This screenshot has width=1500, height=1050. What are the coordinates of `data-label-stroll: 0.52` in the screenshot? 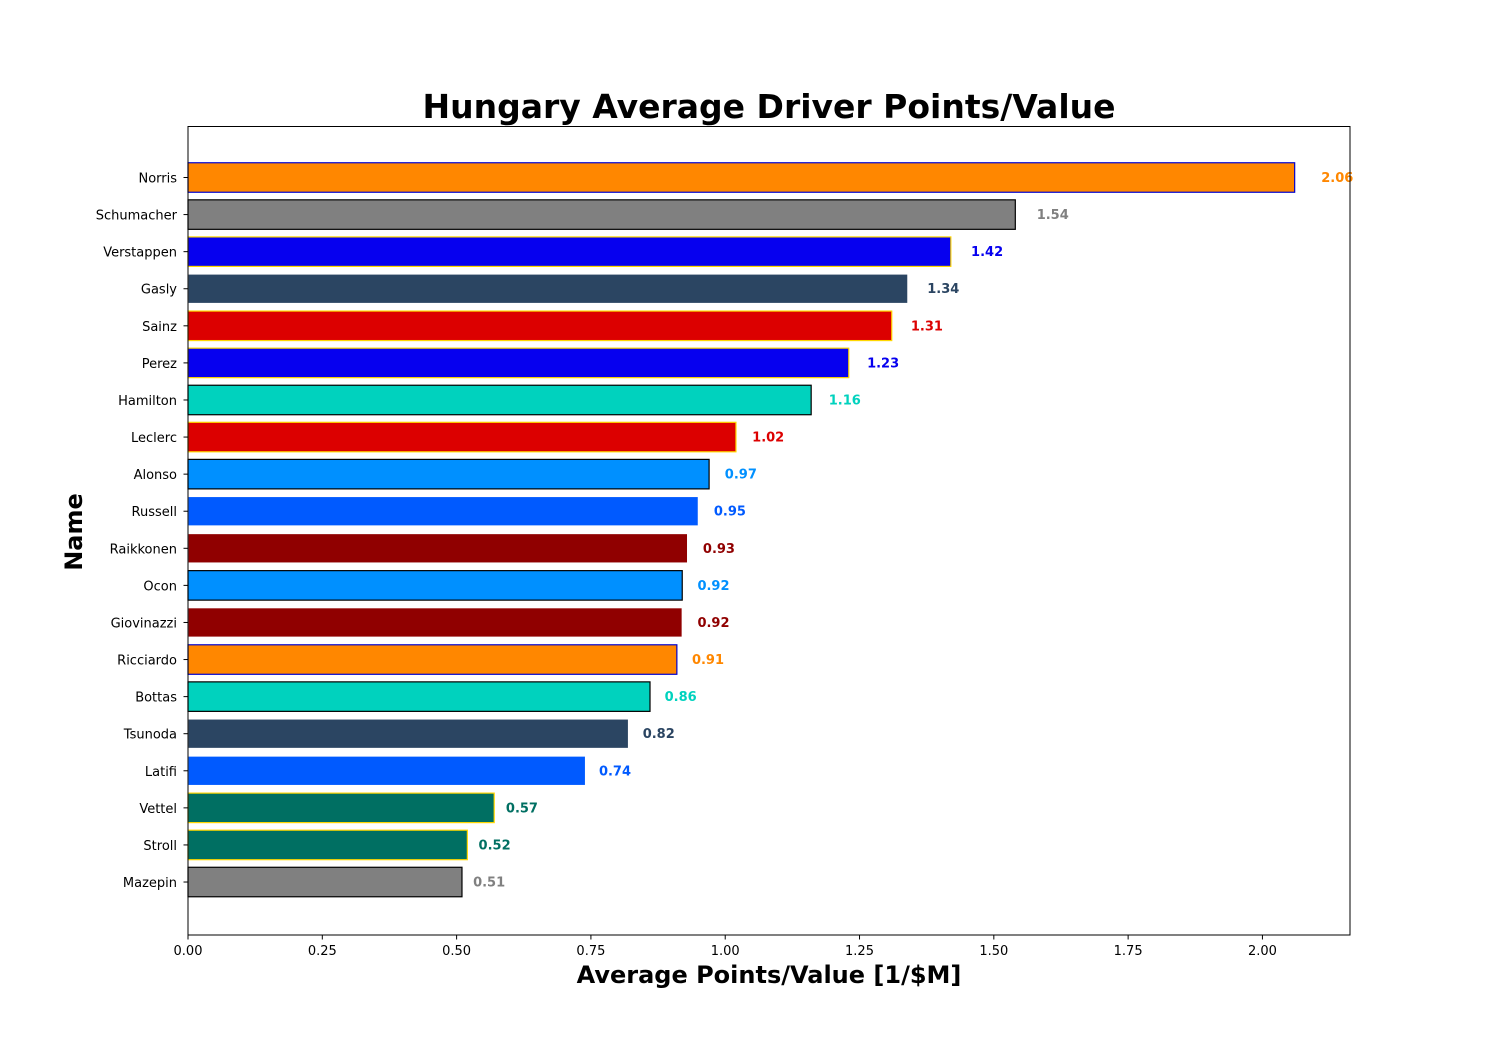 It's located at (495, 845).